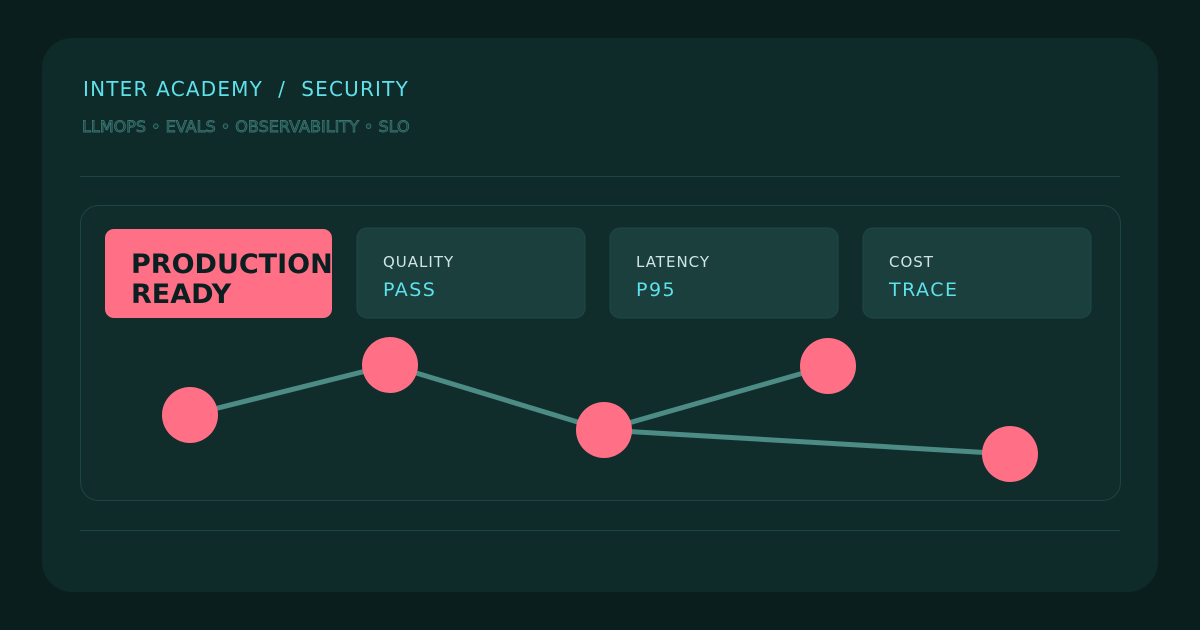 The image size is (1200, 630). I want to click on metric-value: PASS, so click(409, 290).